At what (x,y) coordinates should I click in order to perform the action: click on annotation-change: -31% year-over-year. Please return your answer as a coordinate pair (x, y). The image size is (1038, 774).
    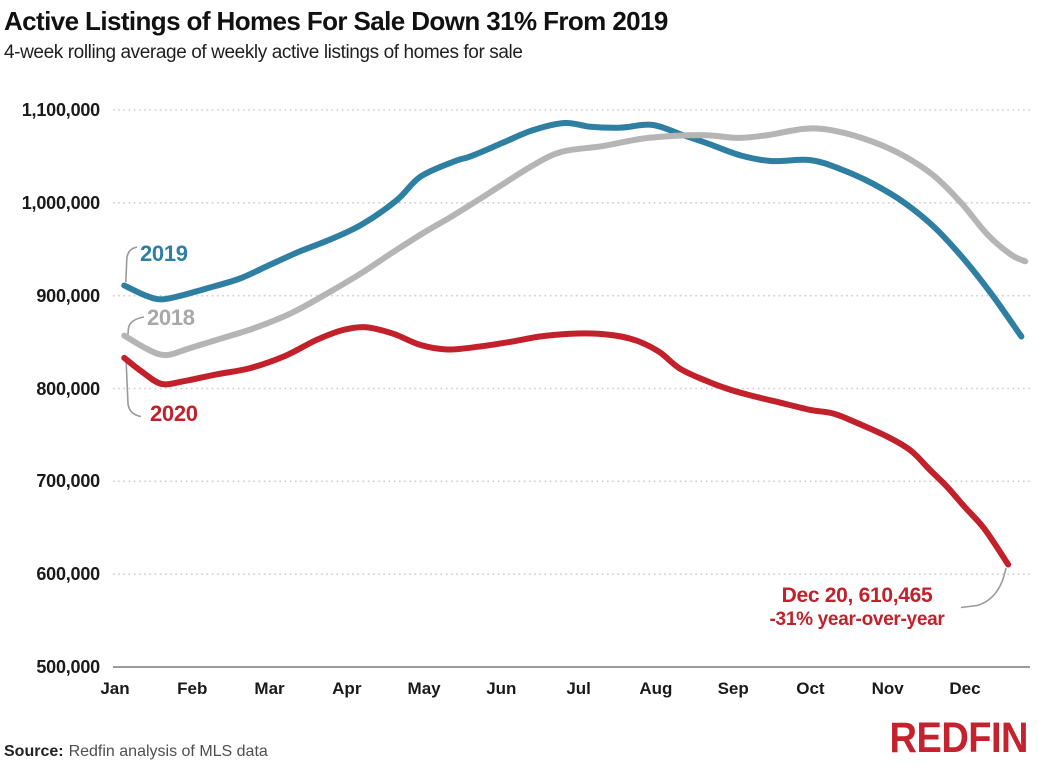
    Looking at the image, I should click on (857, 619).